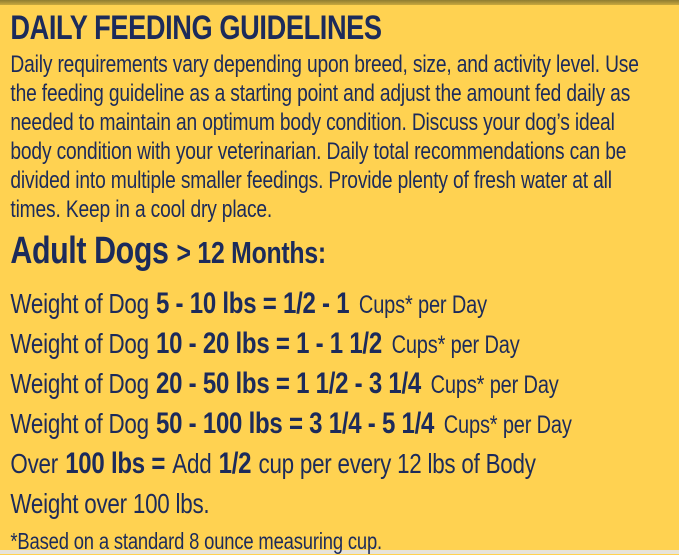 The height and width of the screenshot is (555, 679). What do you see at coordinates (115, 463) in the screenshot?
I see `over-row-segment: 100 lbs =` at bounding box center [115, 463].